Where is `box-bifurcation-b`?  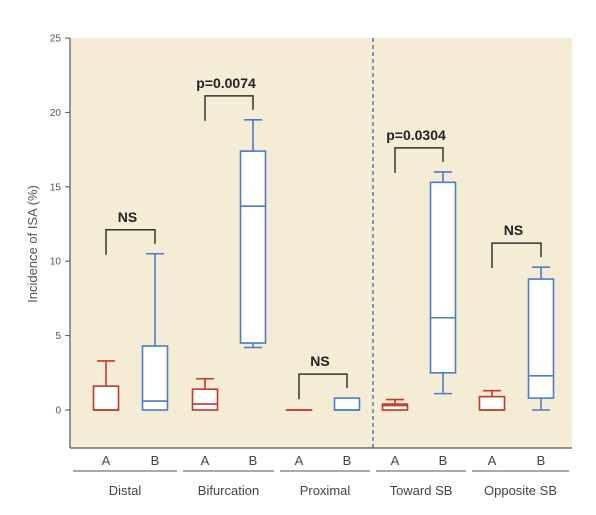
box-bifurcation-b is located at coordinates (253, 234).